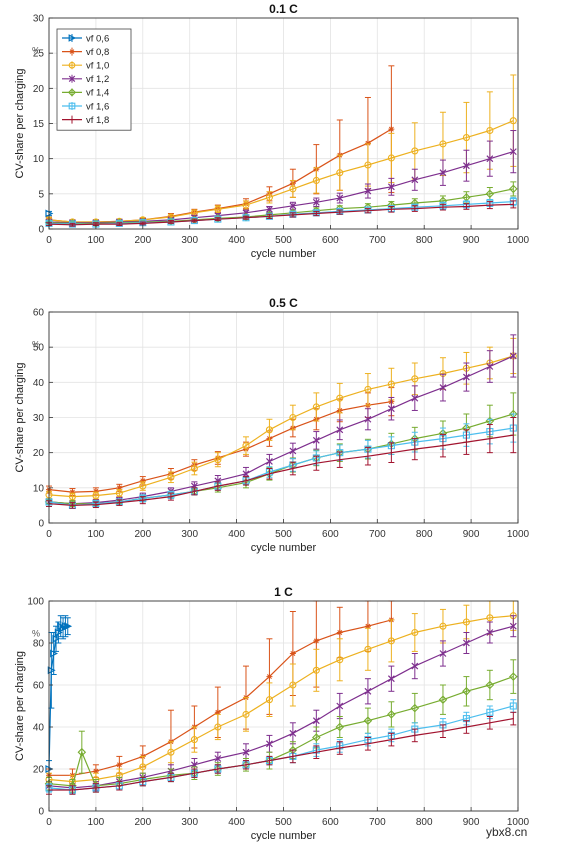 The width and height of the screenshot is (561, 849). I want to click on legend-entry: vf 1,0, so click(97, 66).